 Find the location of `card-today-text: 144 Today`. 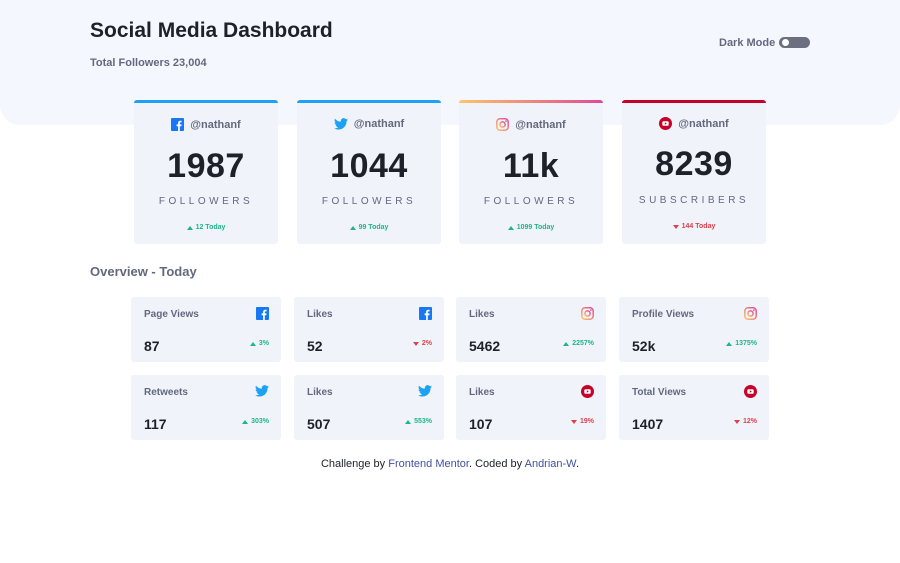

card-today-text: 144 Today is located at coordinates (698, 226).